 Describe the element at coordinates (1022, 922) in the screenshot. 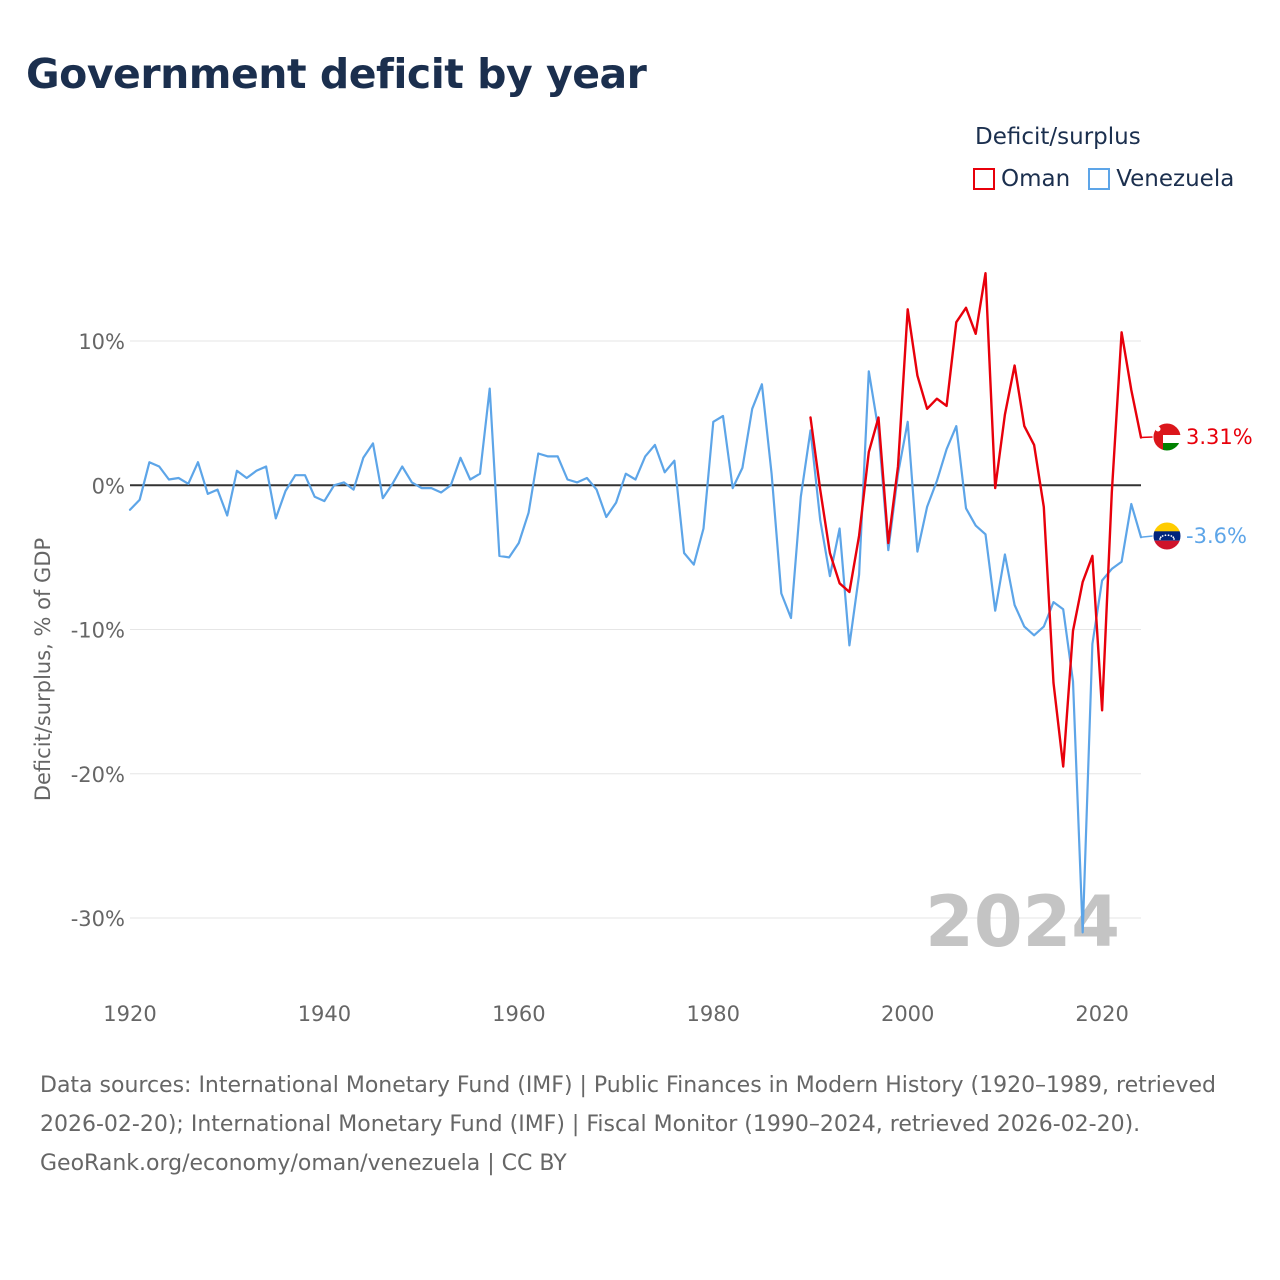

I see `year-watermark: 2024` at that location.